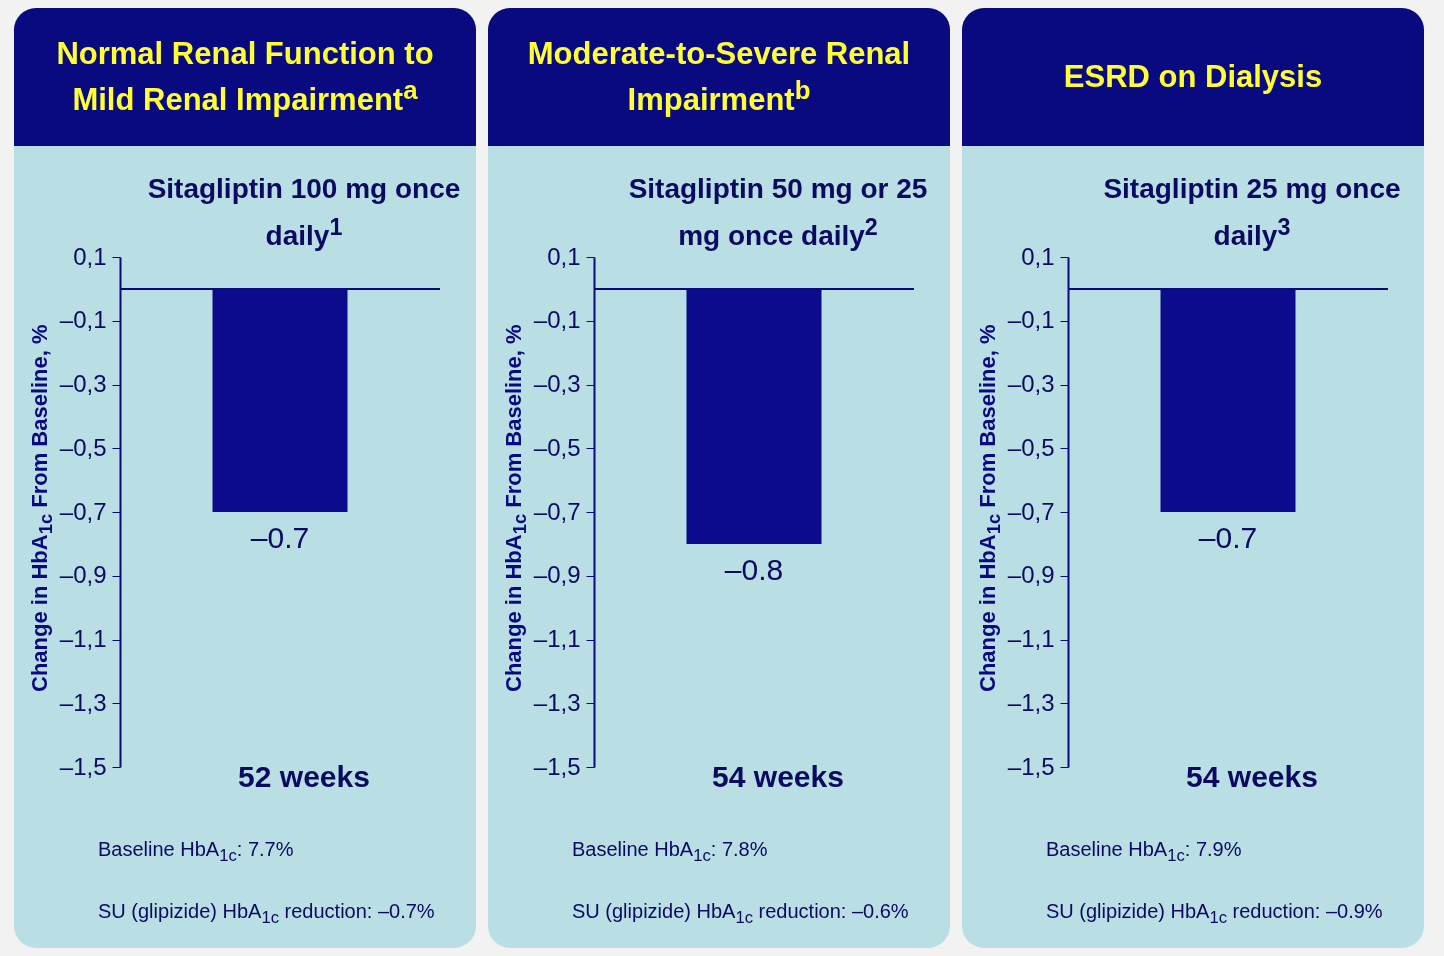 The height and width of the screenshot is (956, 1444). I want to click on chart-subtitle: Sitagliptin 25 mg once daily$^{3}$, so click(1252, 213).